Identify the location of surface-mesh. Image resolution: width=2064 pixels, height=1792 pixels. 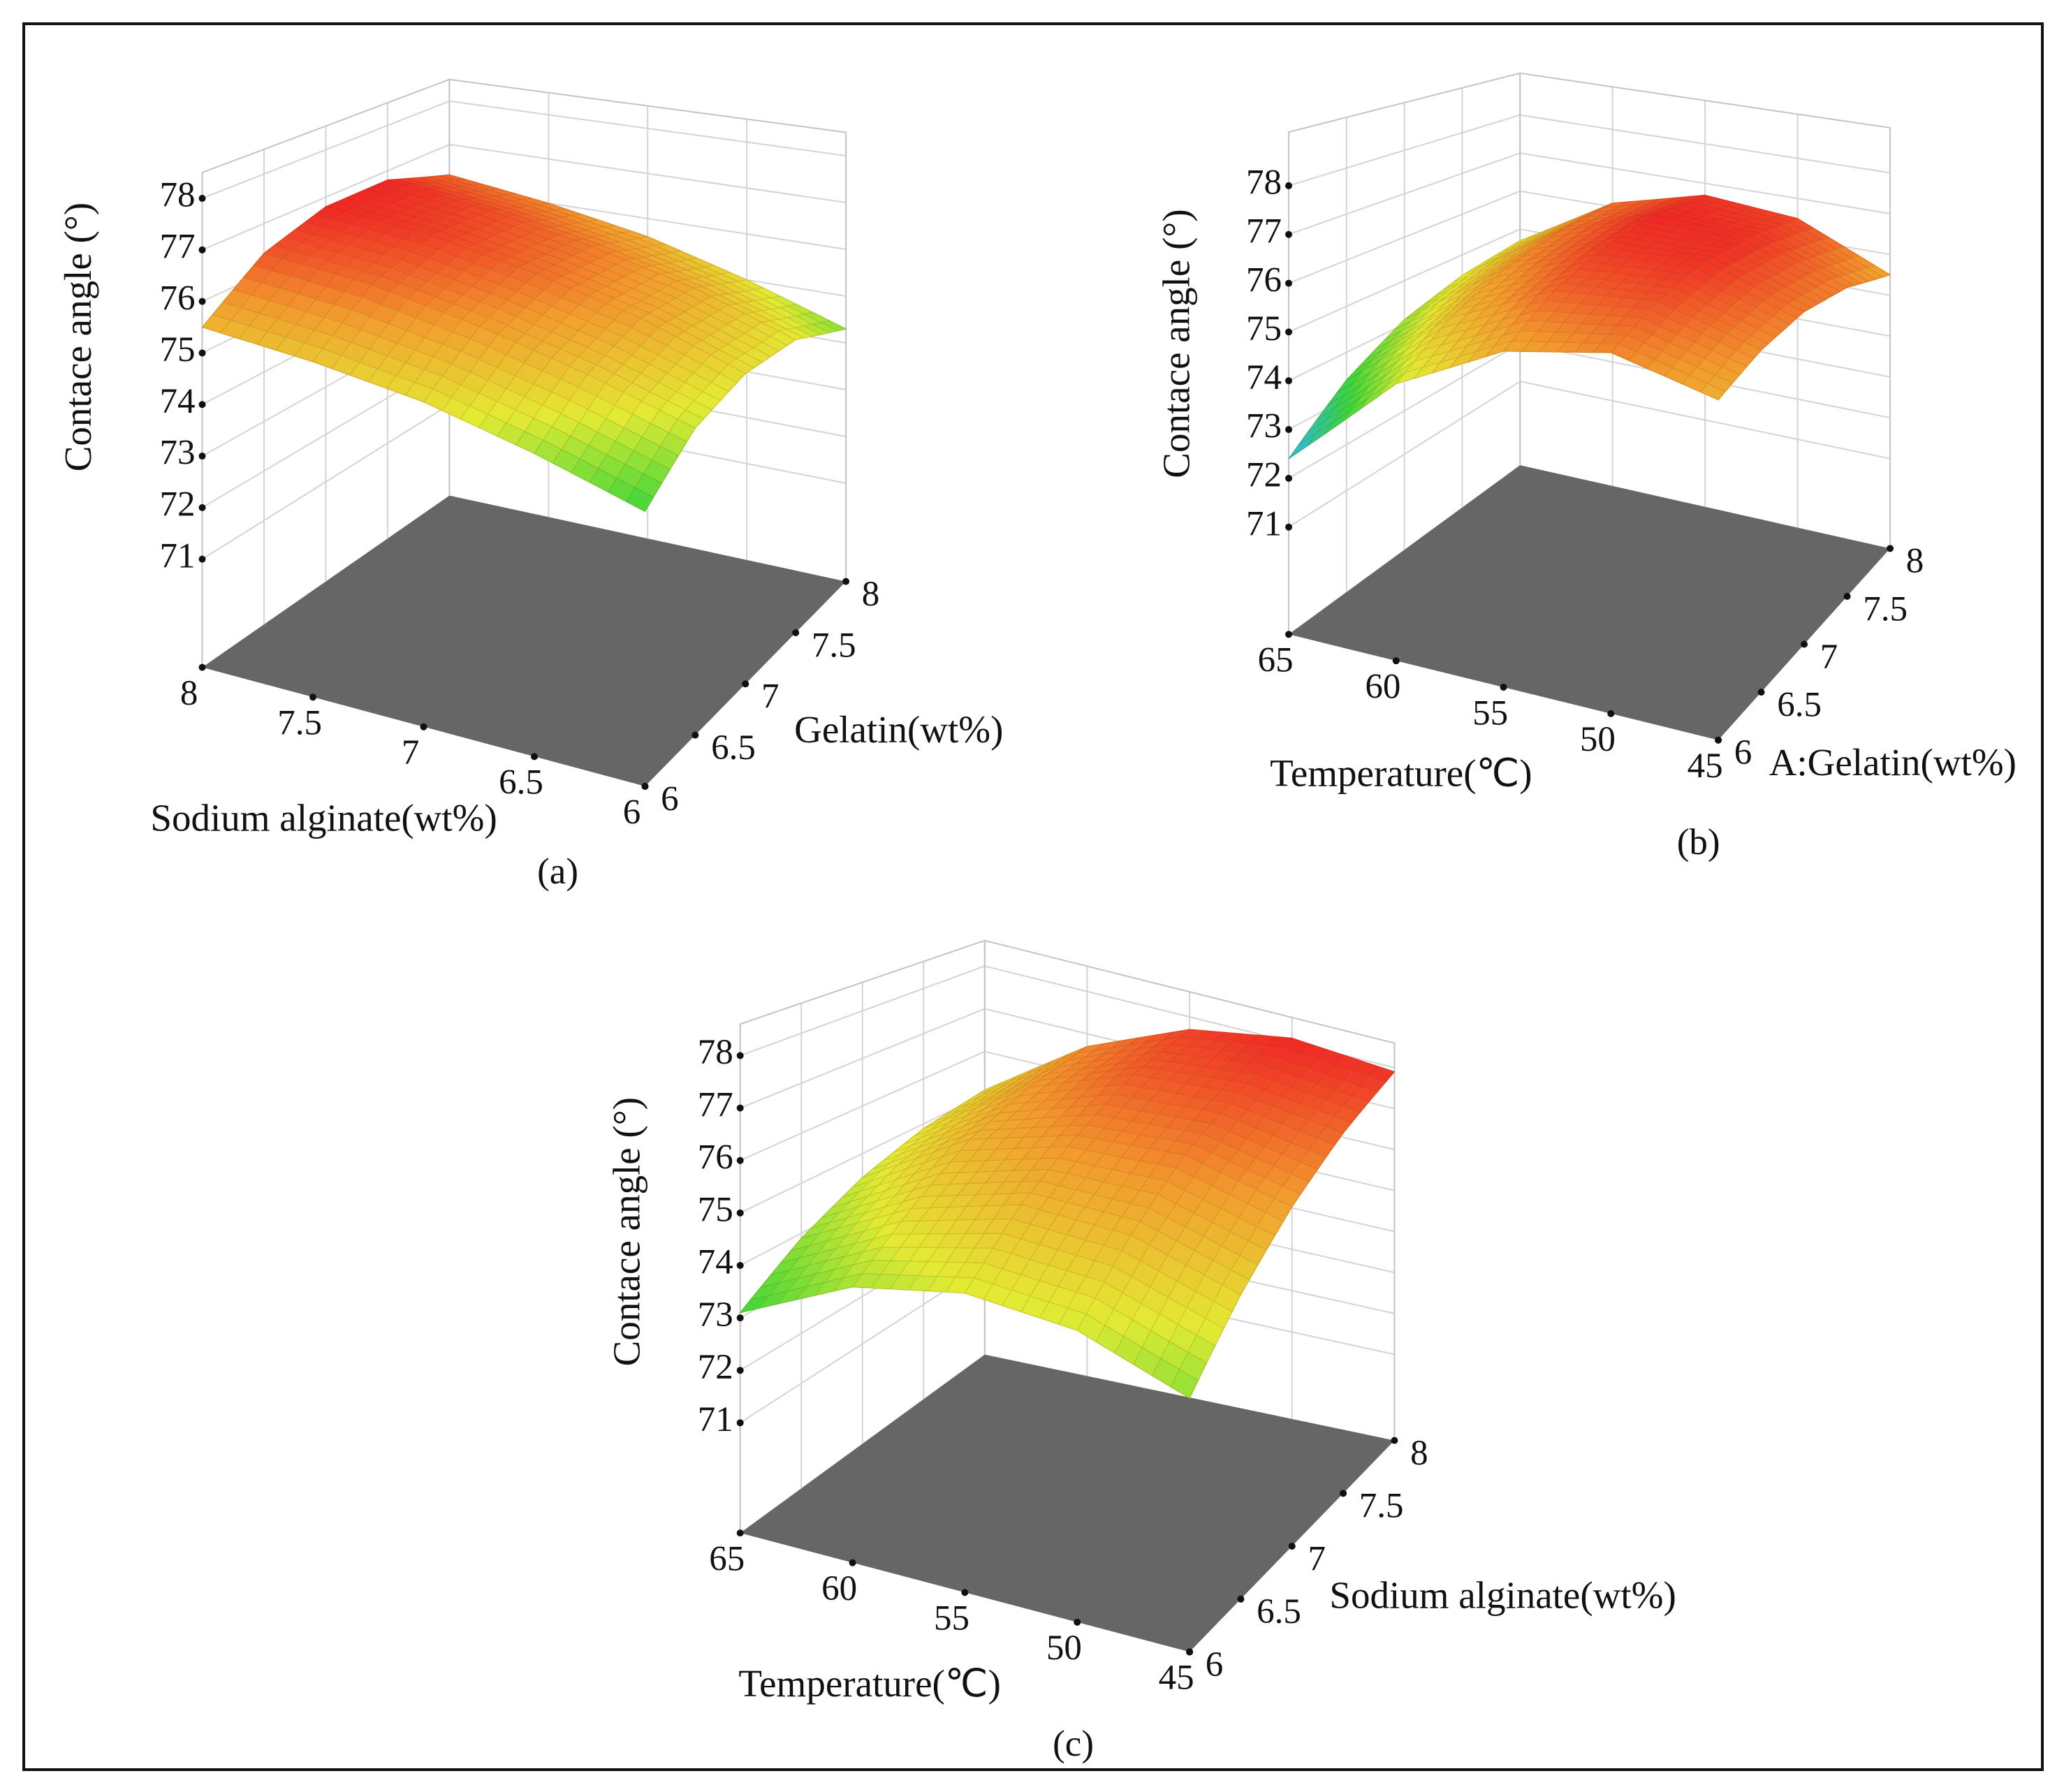
(640, 499).